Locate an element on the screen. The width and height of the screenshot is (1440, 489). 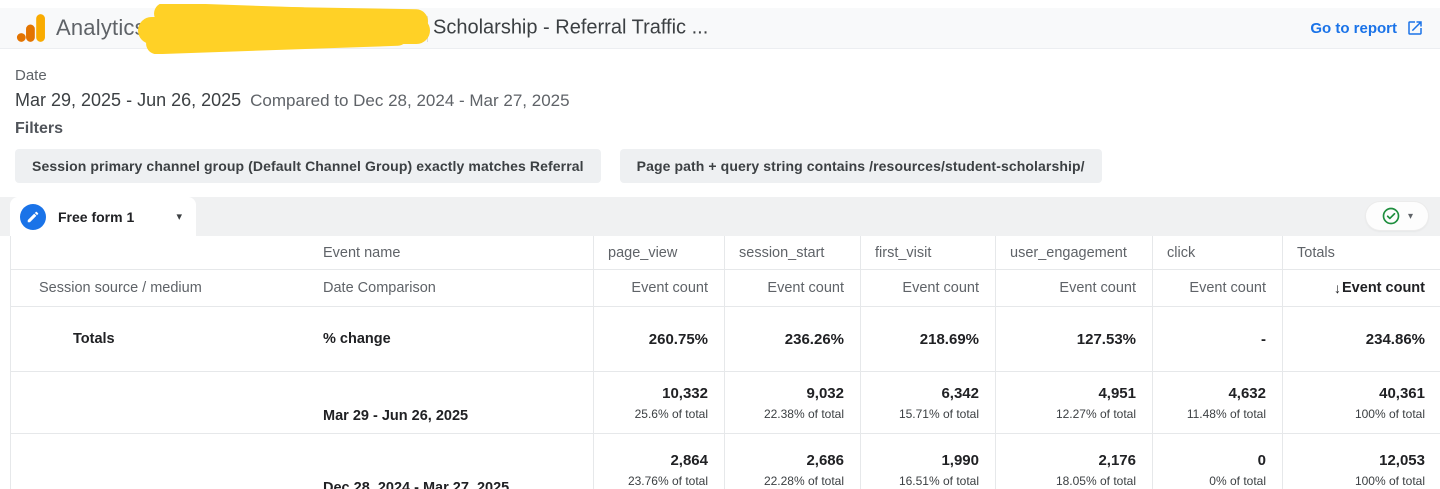
col-header-session-start: session_start is located at coordinates (792, 252).